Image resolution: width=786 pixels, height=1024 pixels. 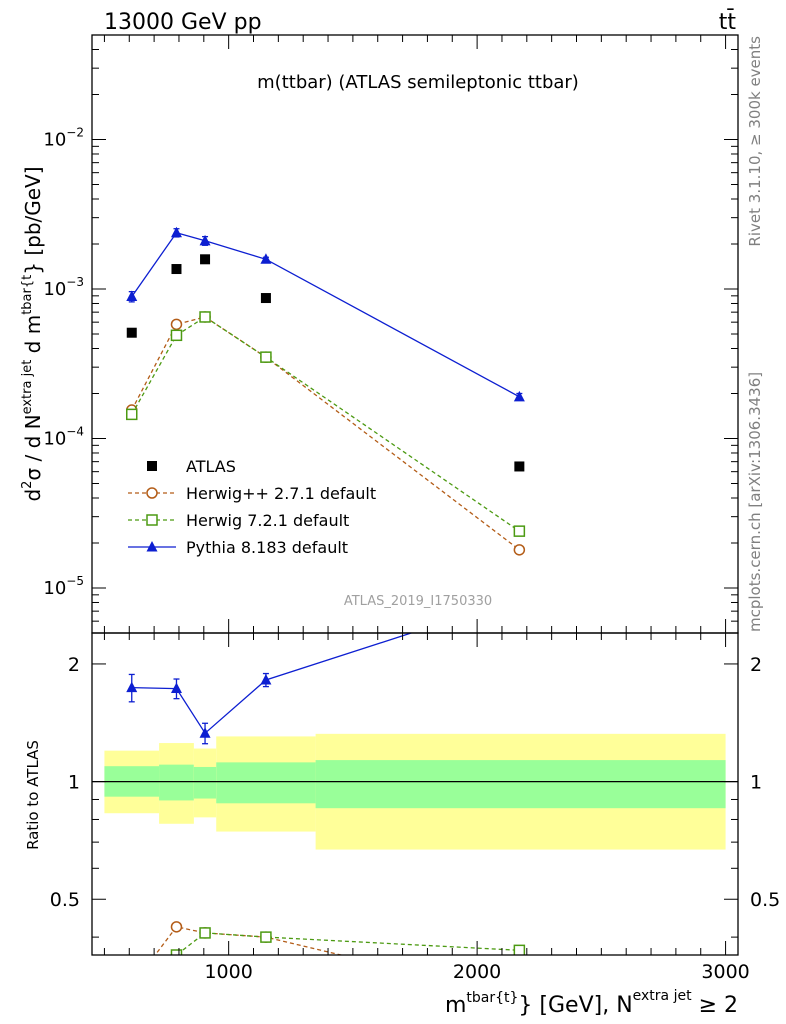 I want to click on ylabel-sup-a: 2, so click(x=27, y=485).